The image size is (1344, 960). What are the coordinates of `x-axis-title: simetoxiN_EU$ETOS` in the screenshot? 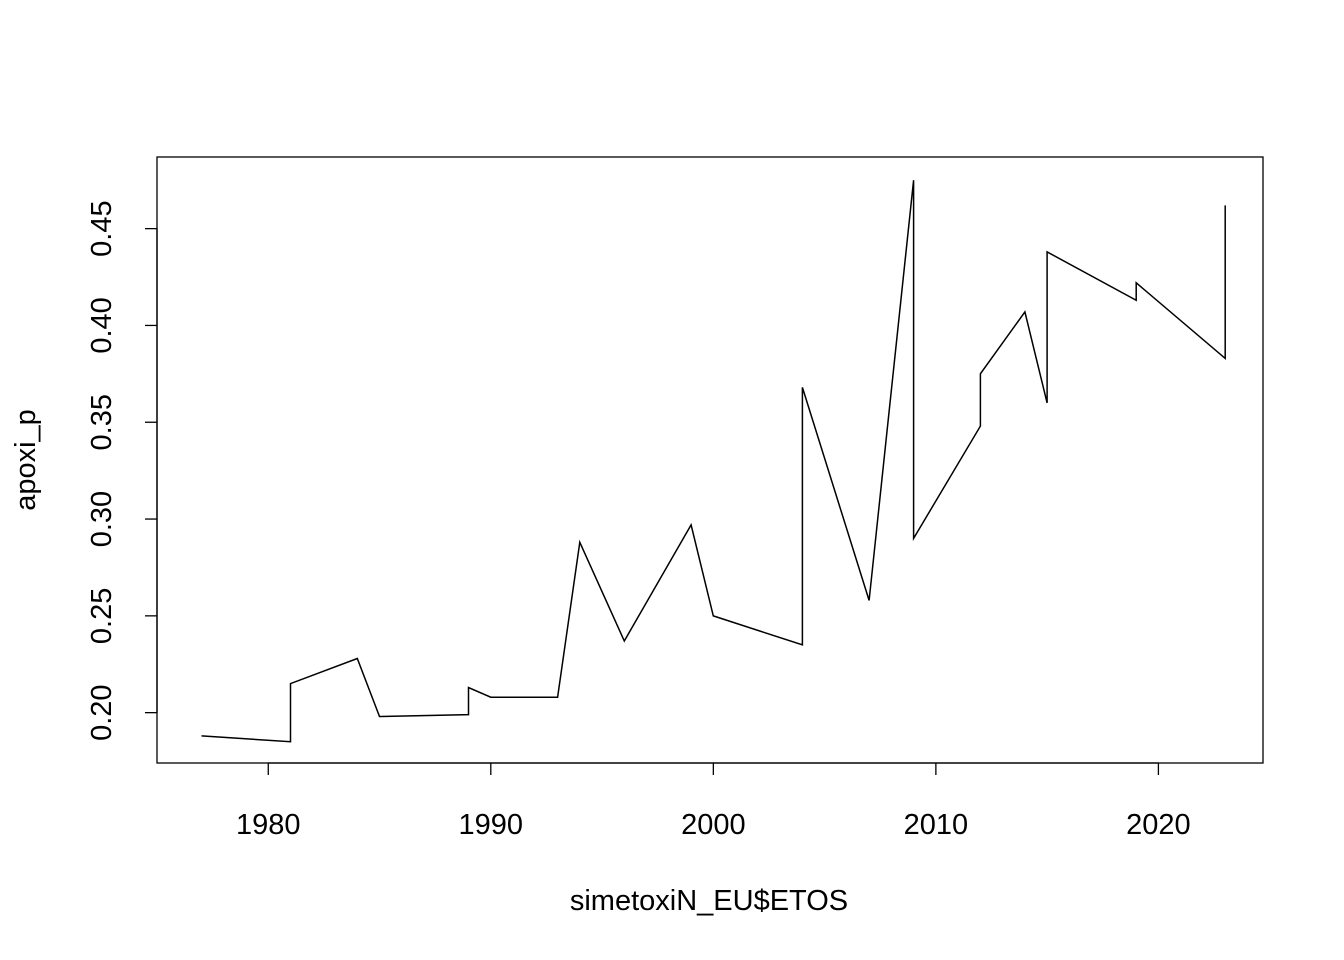 It's located at (709, 901).